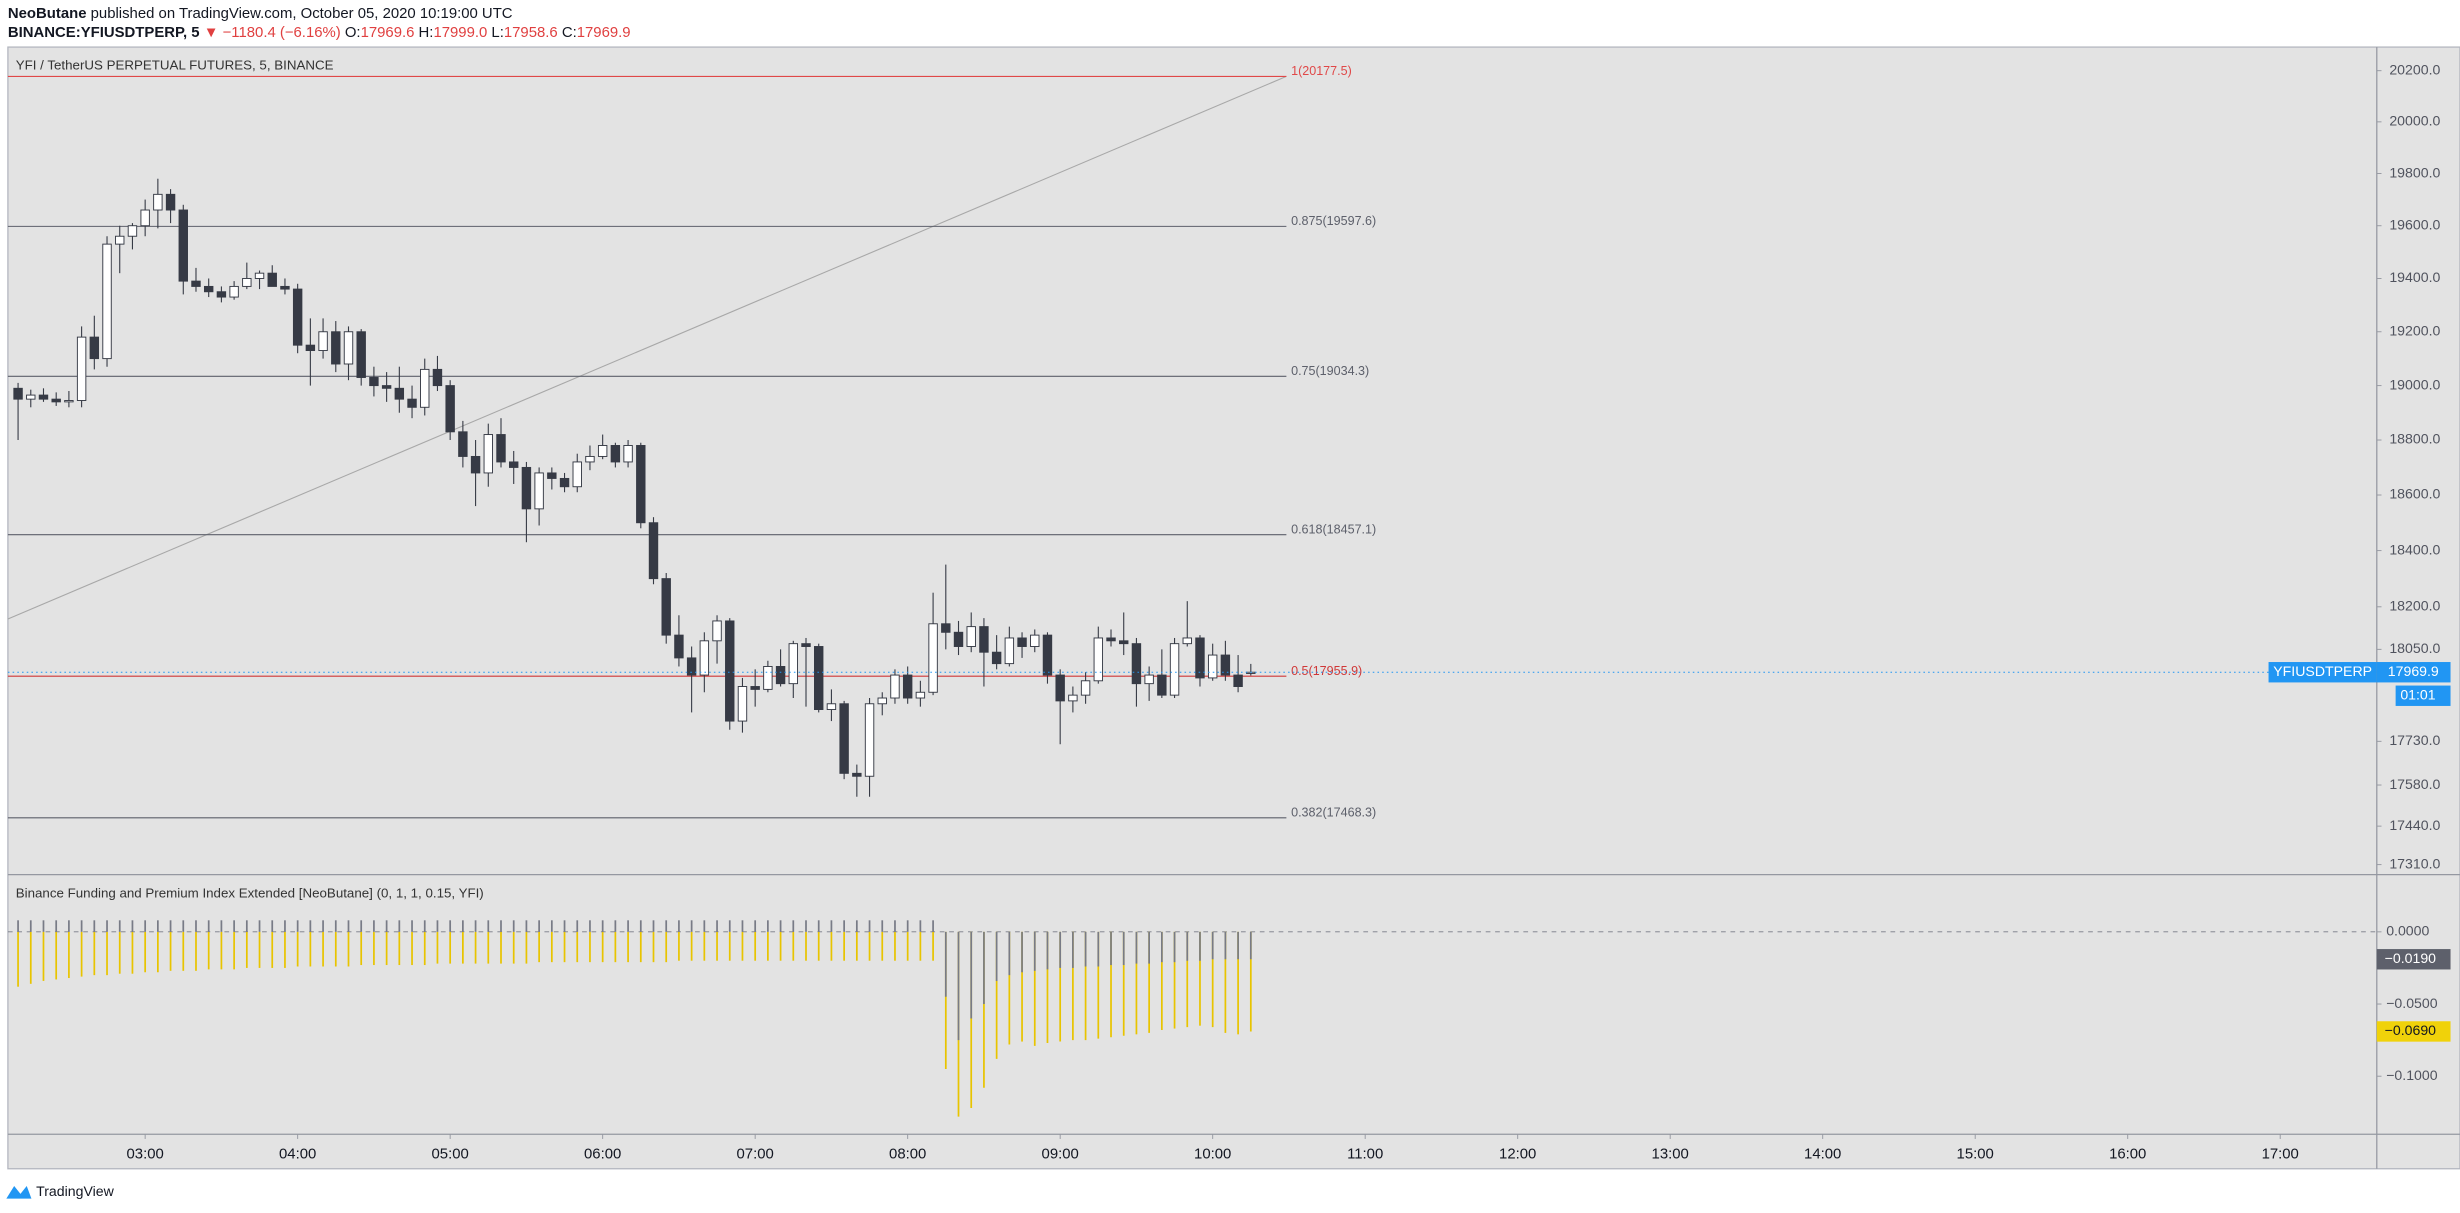  What do you see at coordinates (755, 1155) in the screenshot?
I see `x-tick-label: 07:00` at bounding box center [755, 1155].